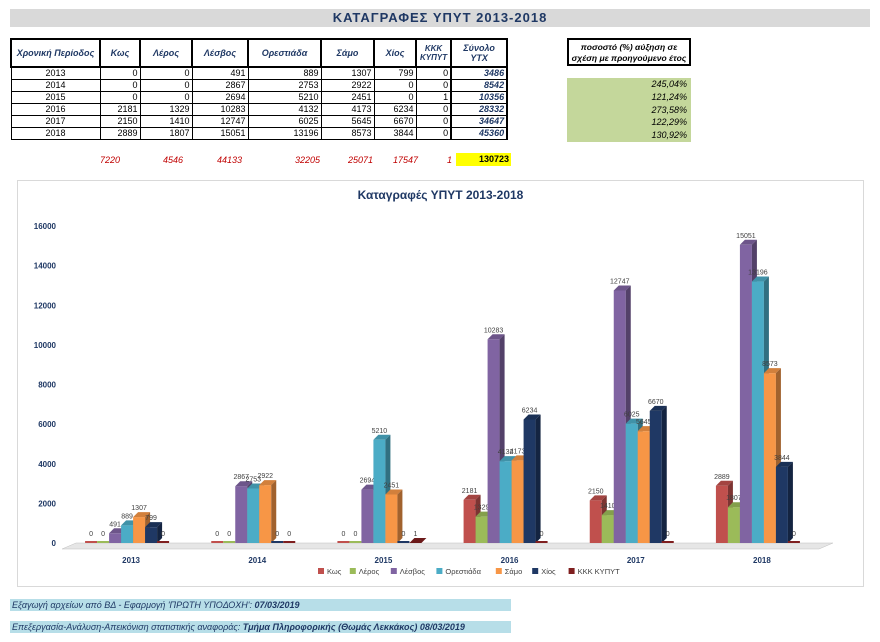  I want to click on data-label: 2181, so click(470, 491).